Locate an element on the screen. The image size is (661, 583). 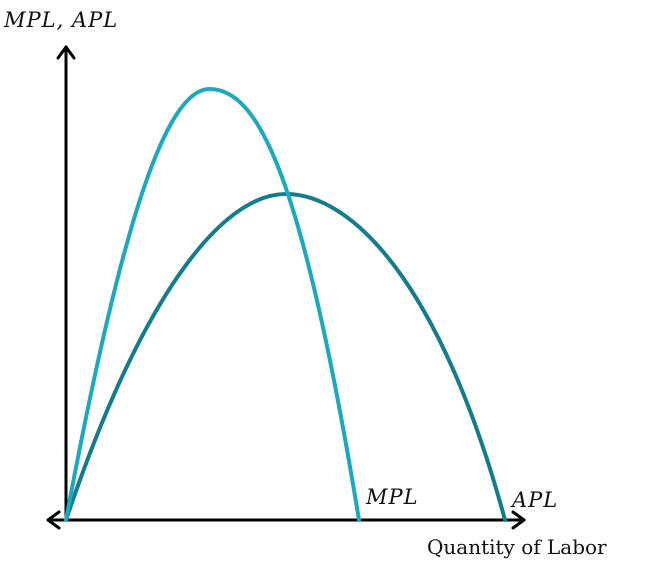
apl-curve-label: APL is located at coordinates (534, 500).